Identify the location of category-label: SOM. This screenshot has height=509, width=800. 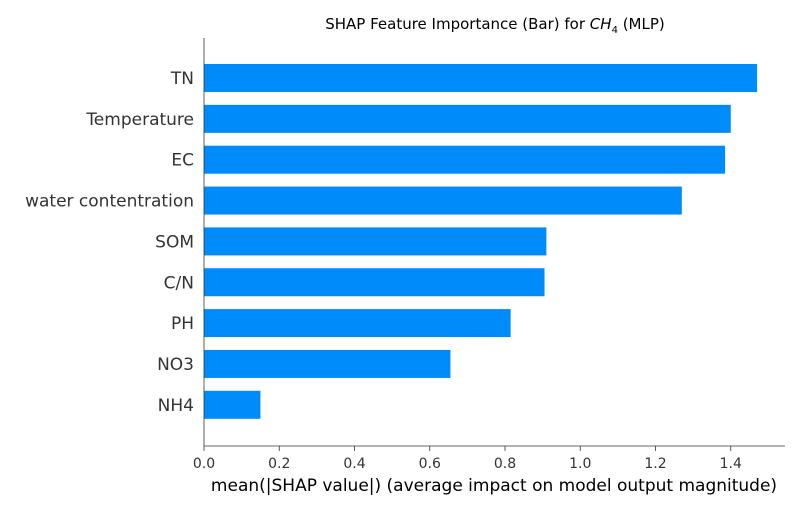
(174, 242).